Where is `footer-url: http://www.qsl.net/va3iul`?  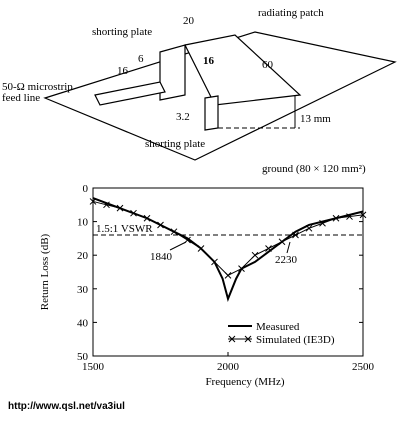 footer-url: http://www.qsl.net/va3iul is located at coordinates (66, 406).